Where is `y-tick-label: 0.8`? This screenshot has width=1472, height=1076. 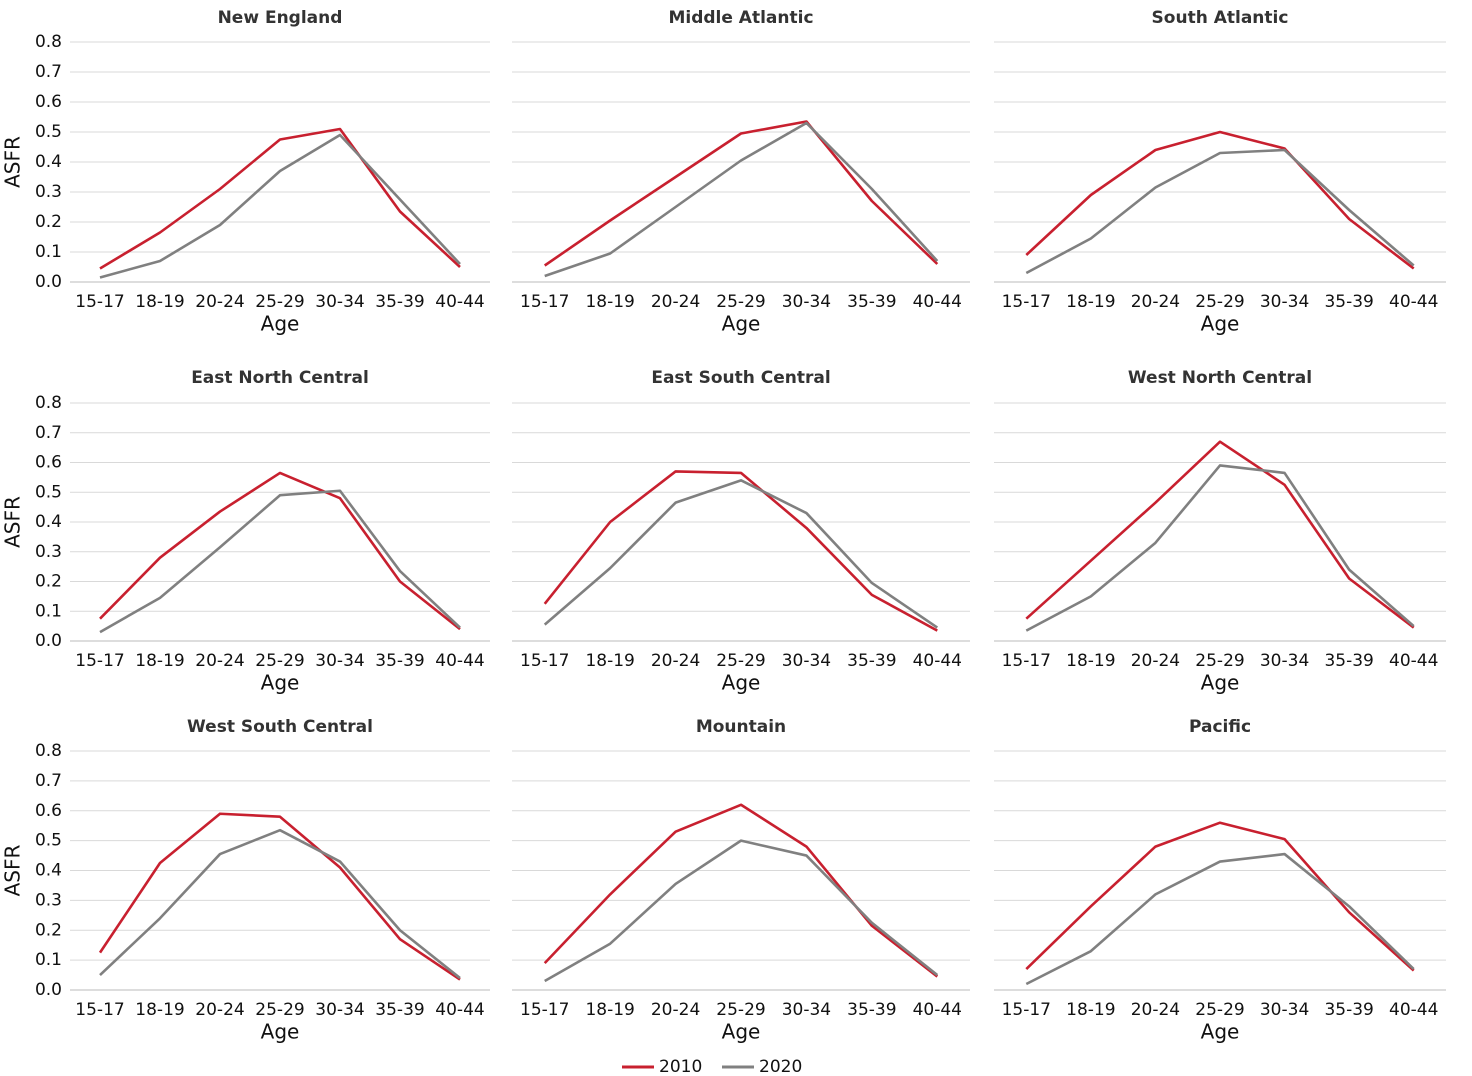
y-tick-label: 0.8 is located at coordinates (48, 42).